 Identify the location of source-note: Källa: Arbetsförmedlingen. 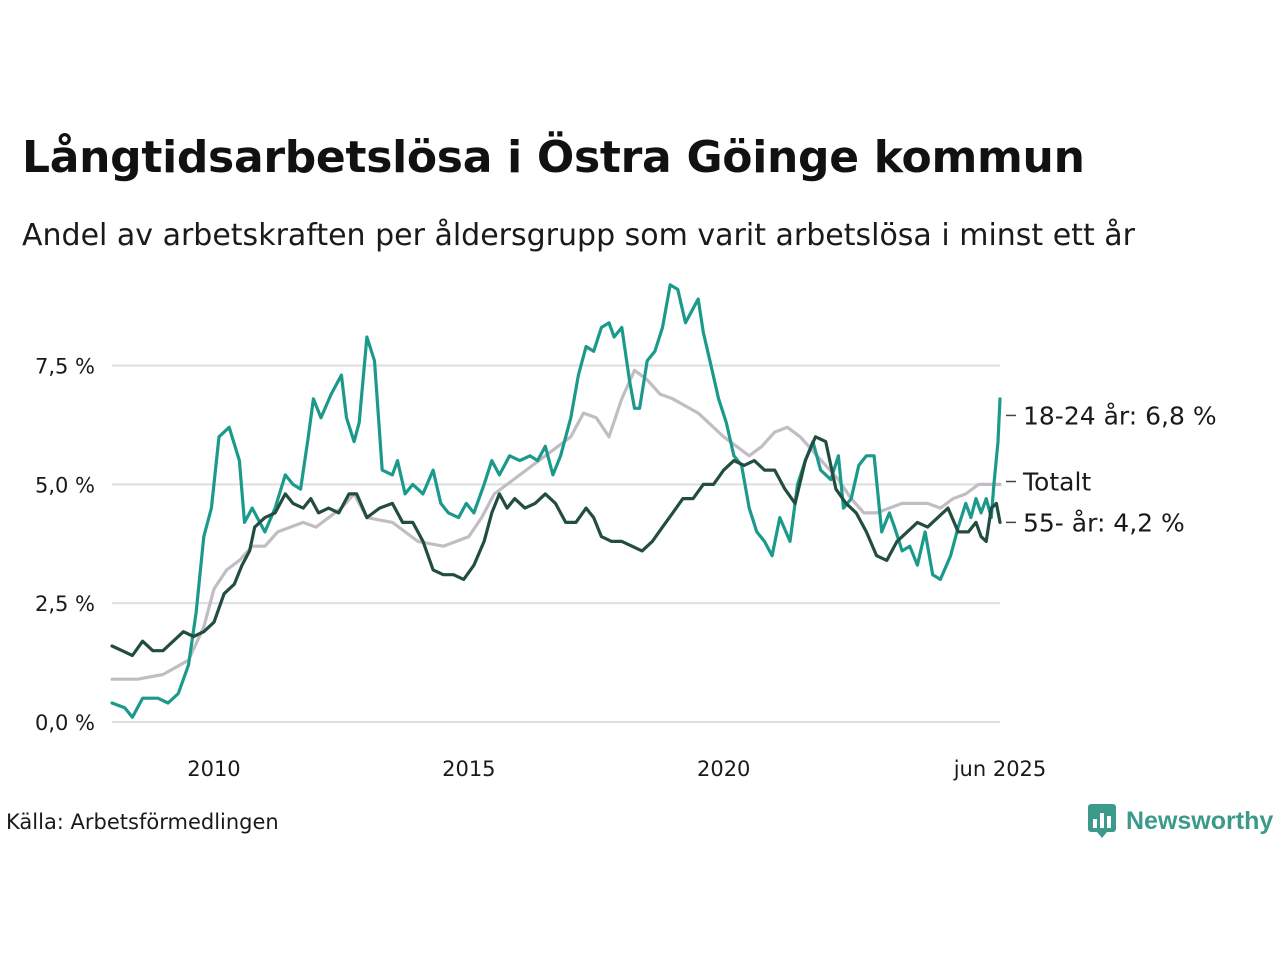
(142, 822).